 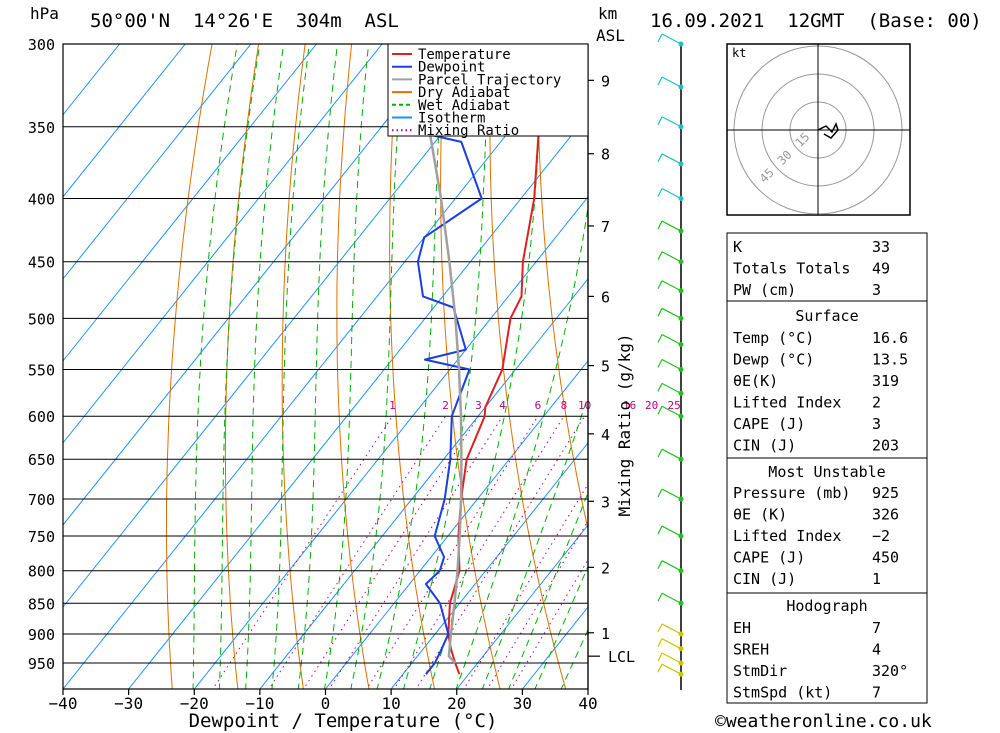 I want to click on index-value: 319, so click(x=885, y=381).